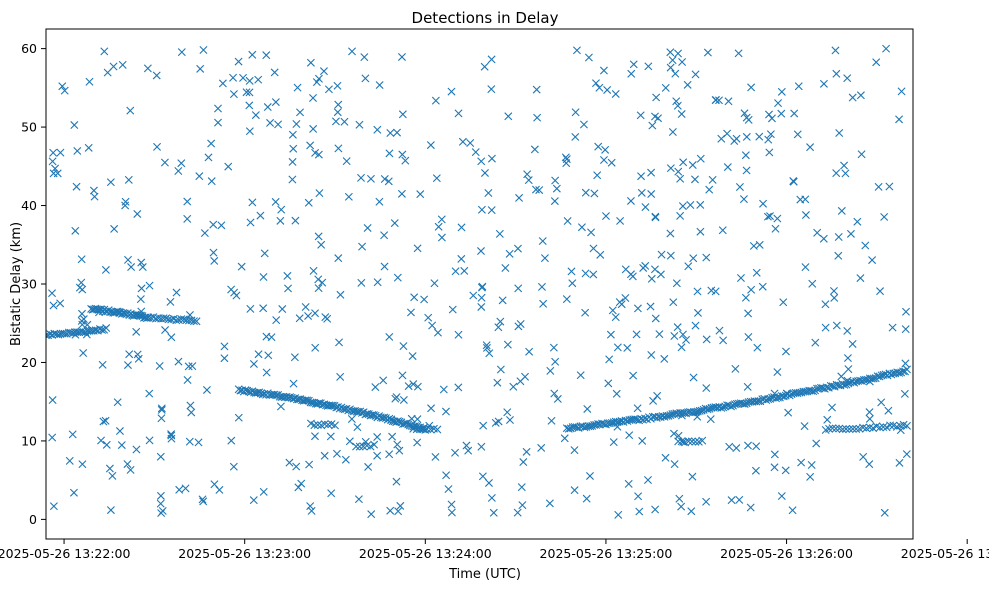 This screenshot has width=989, height=590. Describe the element at coordinates (29, 48) in the screenshot. I see `y-tick-label: 60` at that location.